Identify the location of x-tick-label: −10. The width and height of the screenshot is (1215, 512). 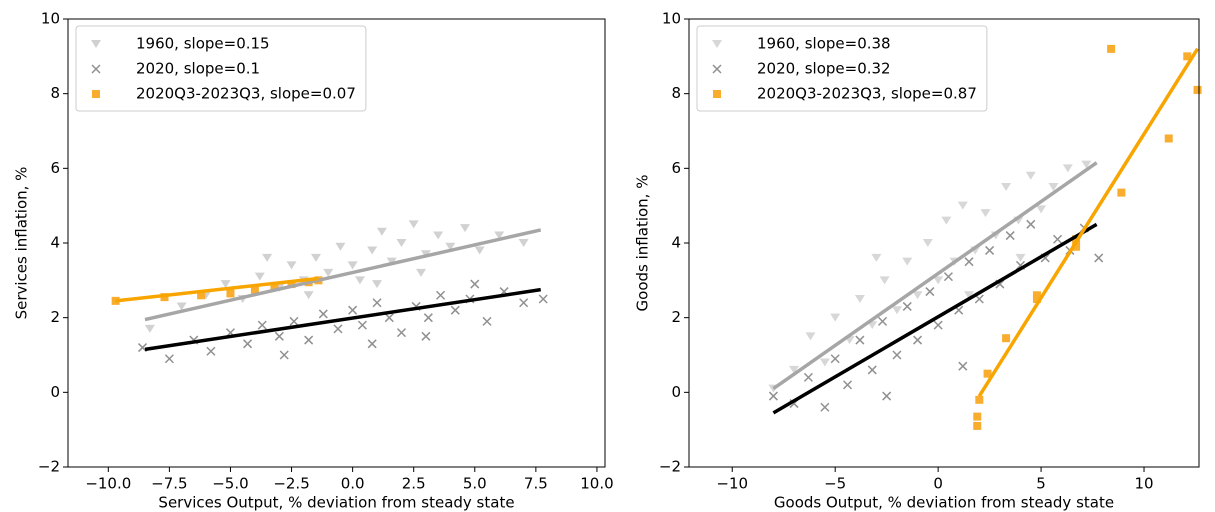
(732, 484).